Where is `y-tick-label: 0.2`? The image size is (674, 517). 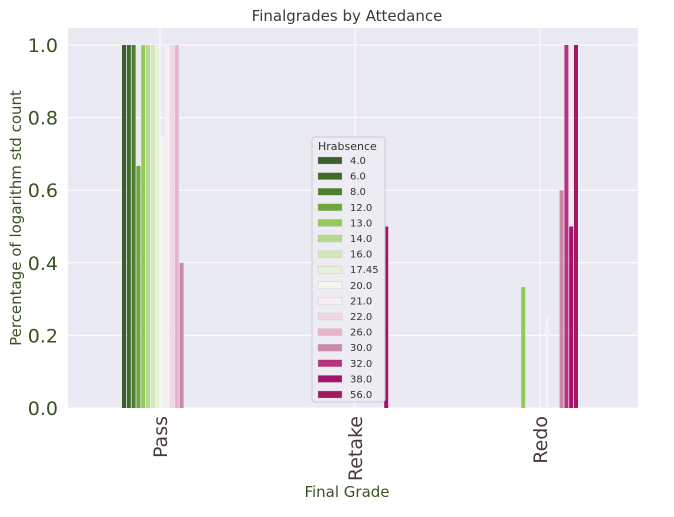
y-tick-label: 0.2 is located at coordinates (43, 336).